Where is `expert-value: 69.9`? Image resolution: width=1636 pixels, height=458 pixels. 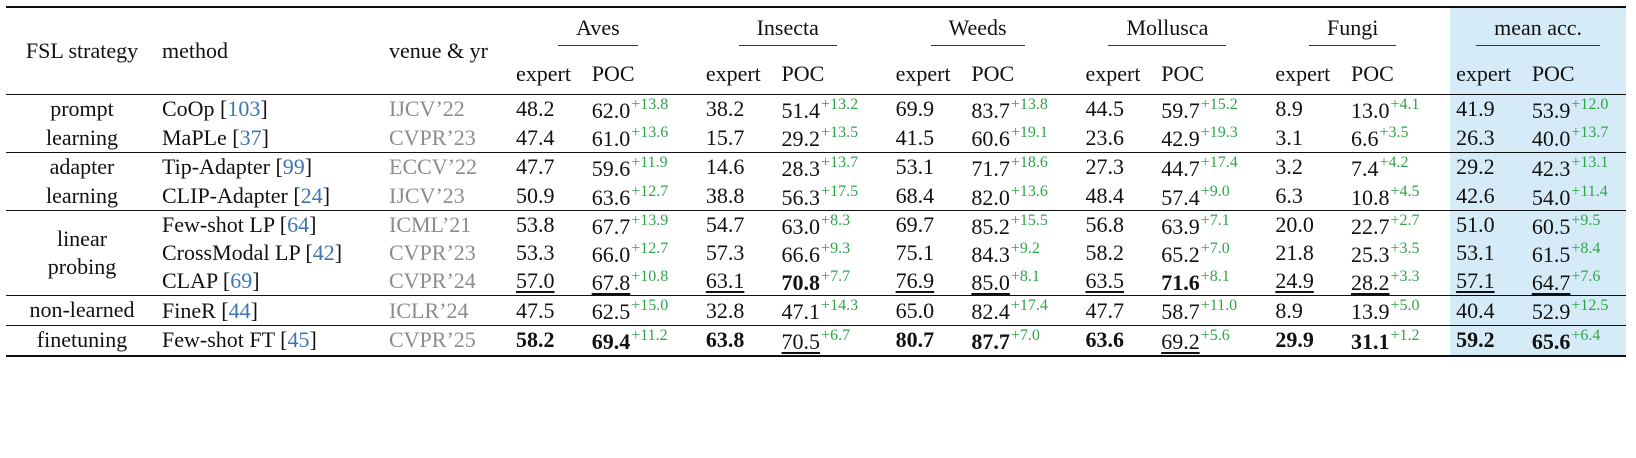
expert-value: 69.9 is located at coordinates (927, 108).